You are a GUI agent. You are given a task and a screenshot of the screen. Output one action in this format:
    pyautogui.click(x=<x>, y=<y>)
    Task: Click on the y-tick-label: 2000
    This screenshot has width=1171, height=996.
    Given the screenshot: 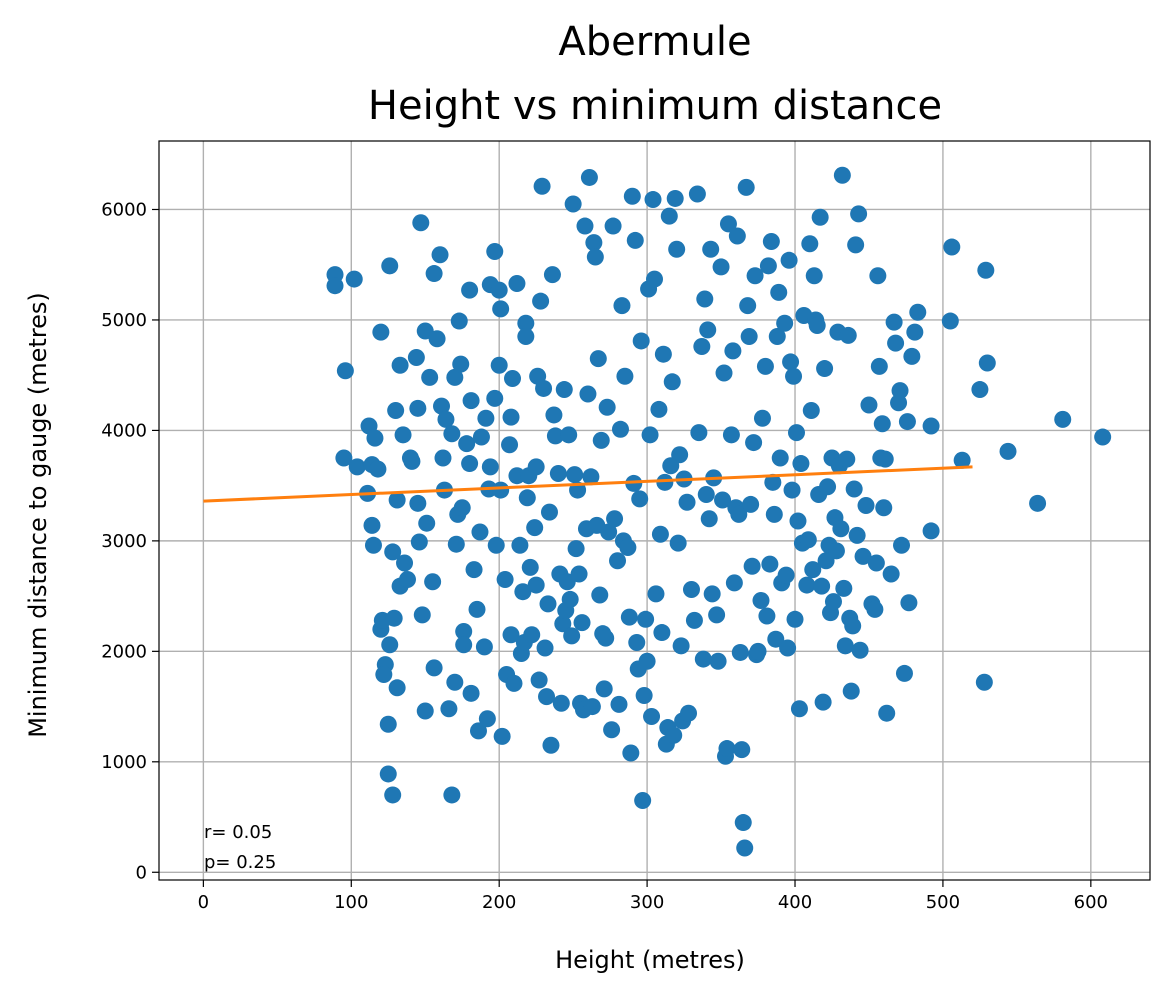 What is the action you would take?
    pyautogui.click(x=124, y=651)
    